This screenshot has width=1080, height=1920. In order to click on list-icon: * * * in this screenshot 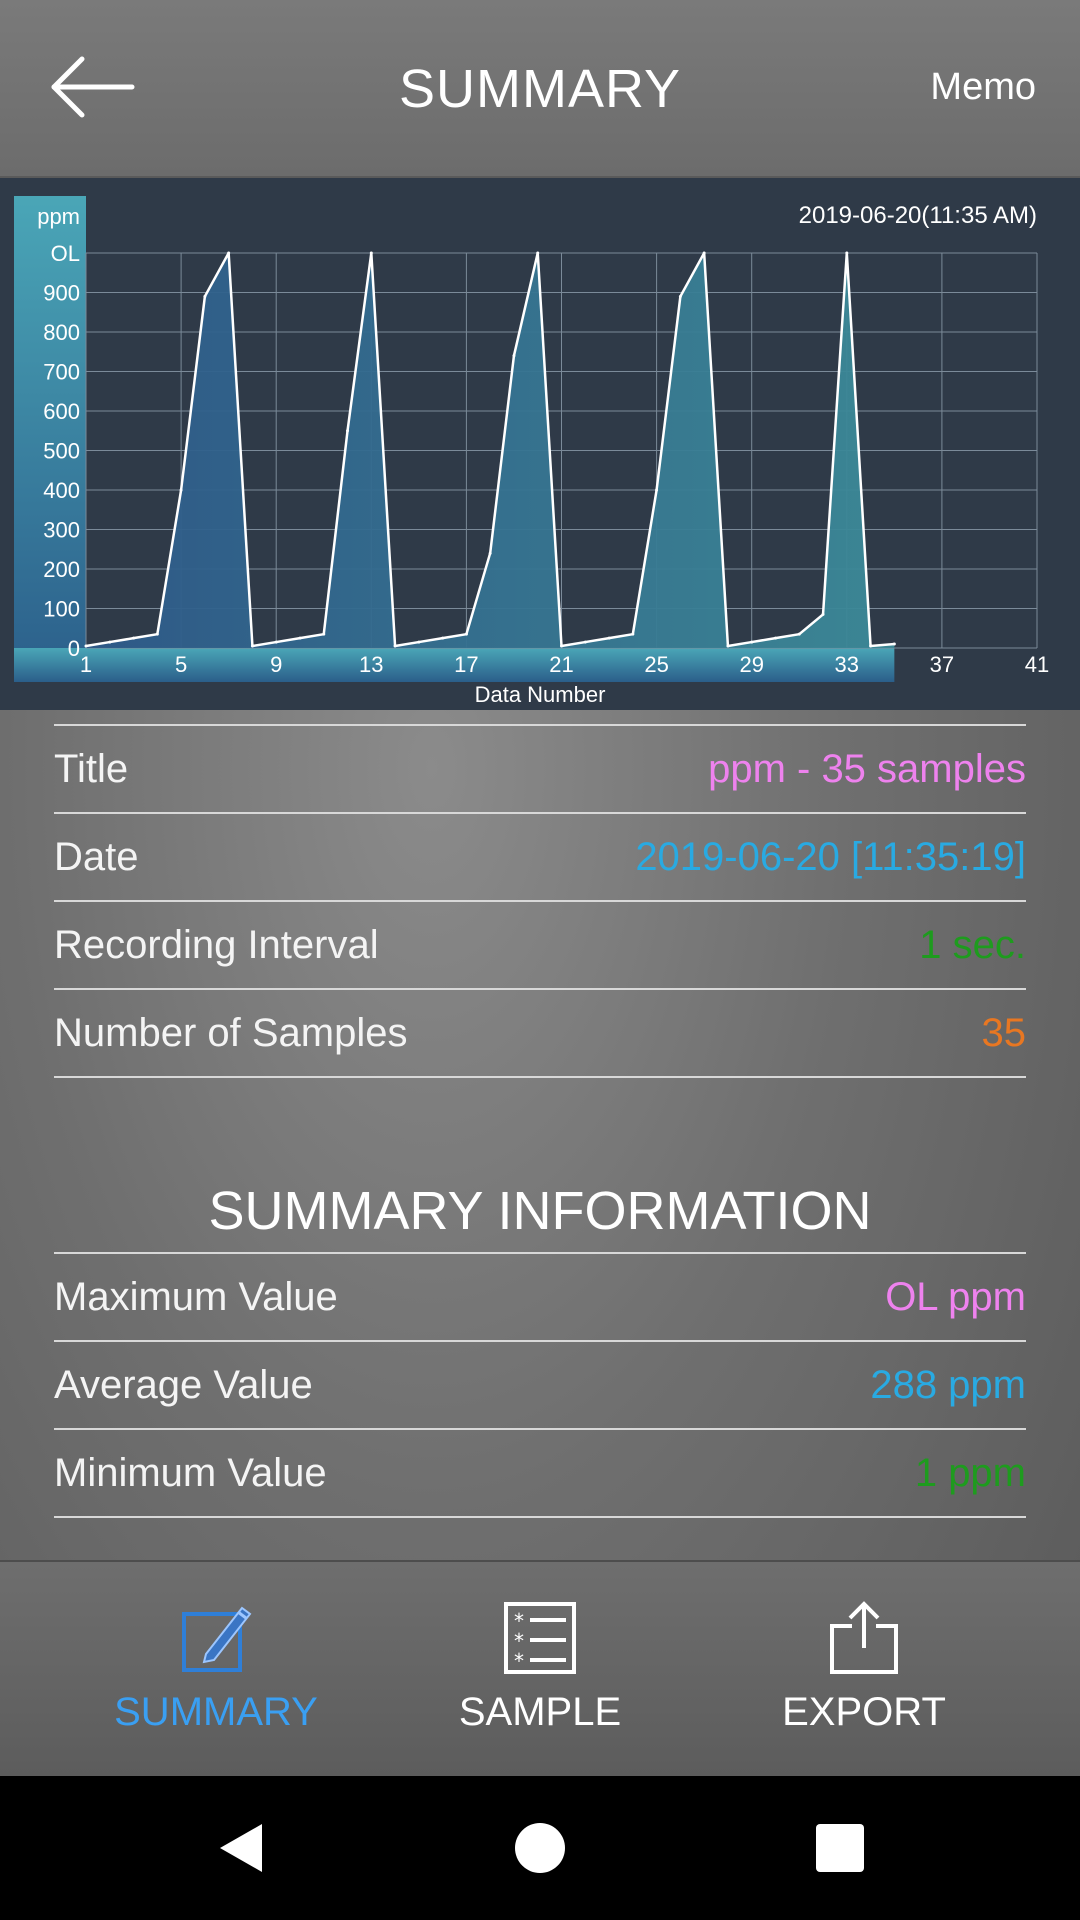, I will do `click(540, 1638)`.